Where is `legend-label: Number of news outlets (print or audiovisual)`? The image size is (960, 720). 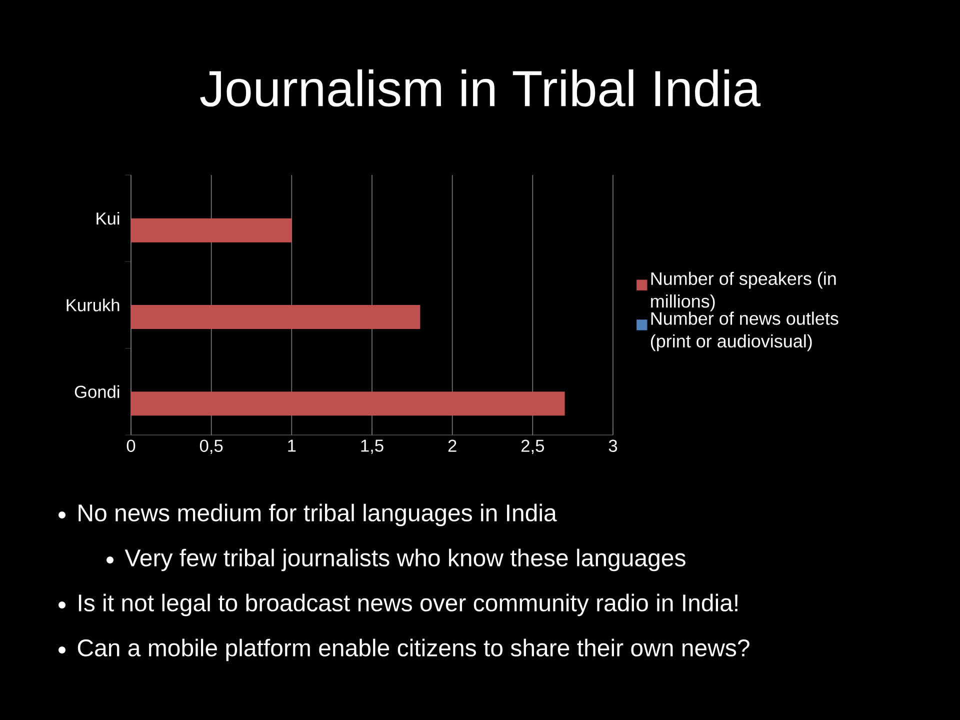 legend-label: Number of news outlets (print or audiovisual) is located at coordinates (744, 332).